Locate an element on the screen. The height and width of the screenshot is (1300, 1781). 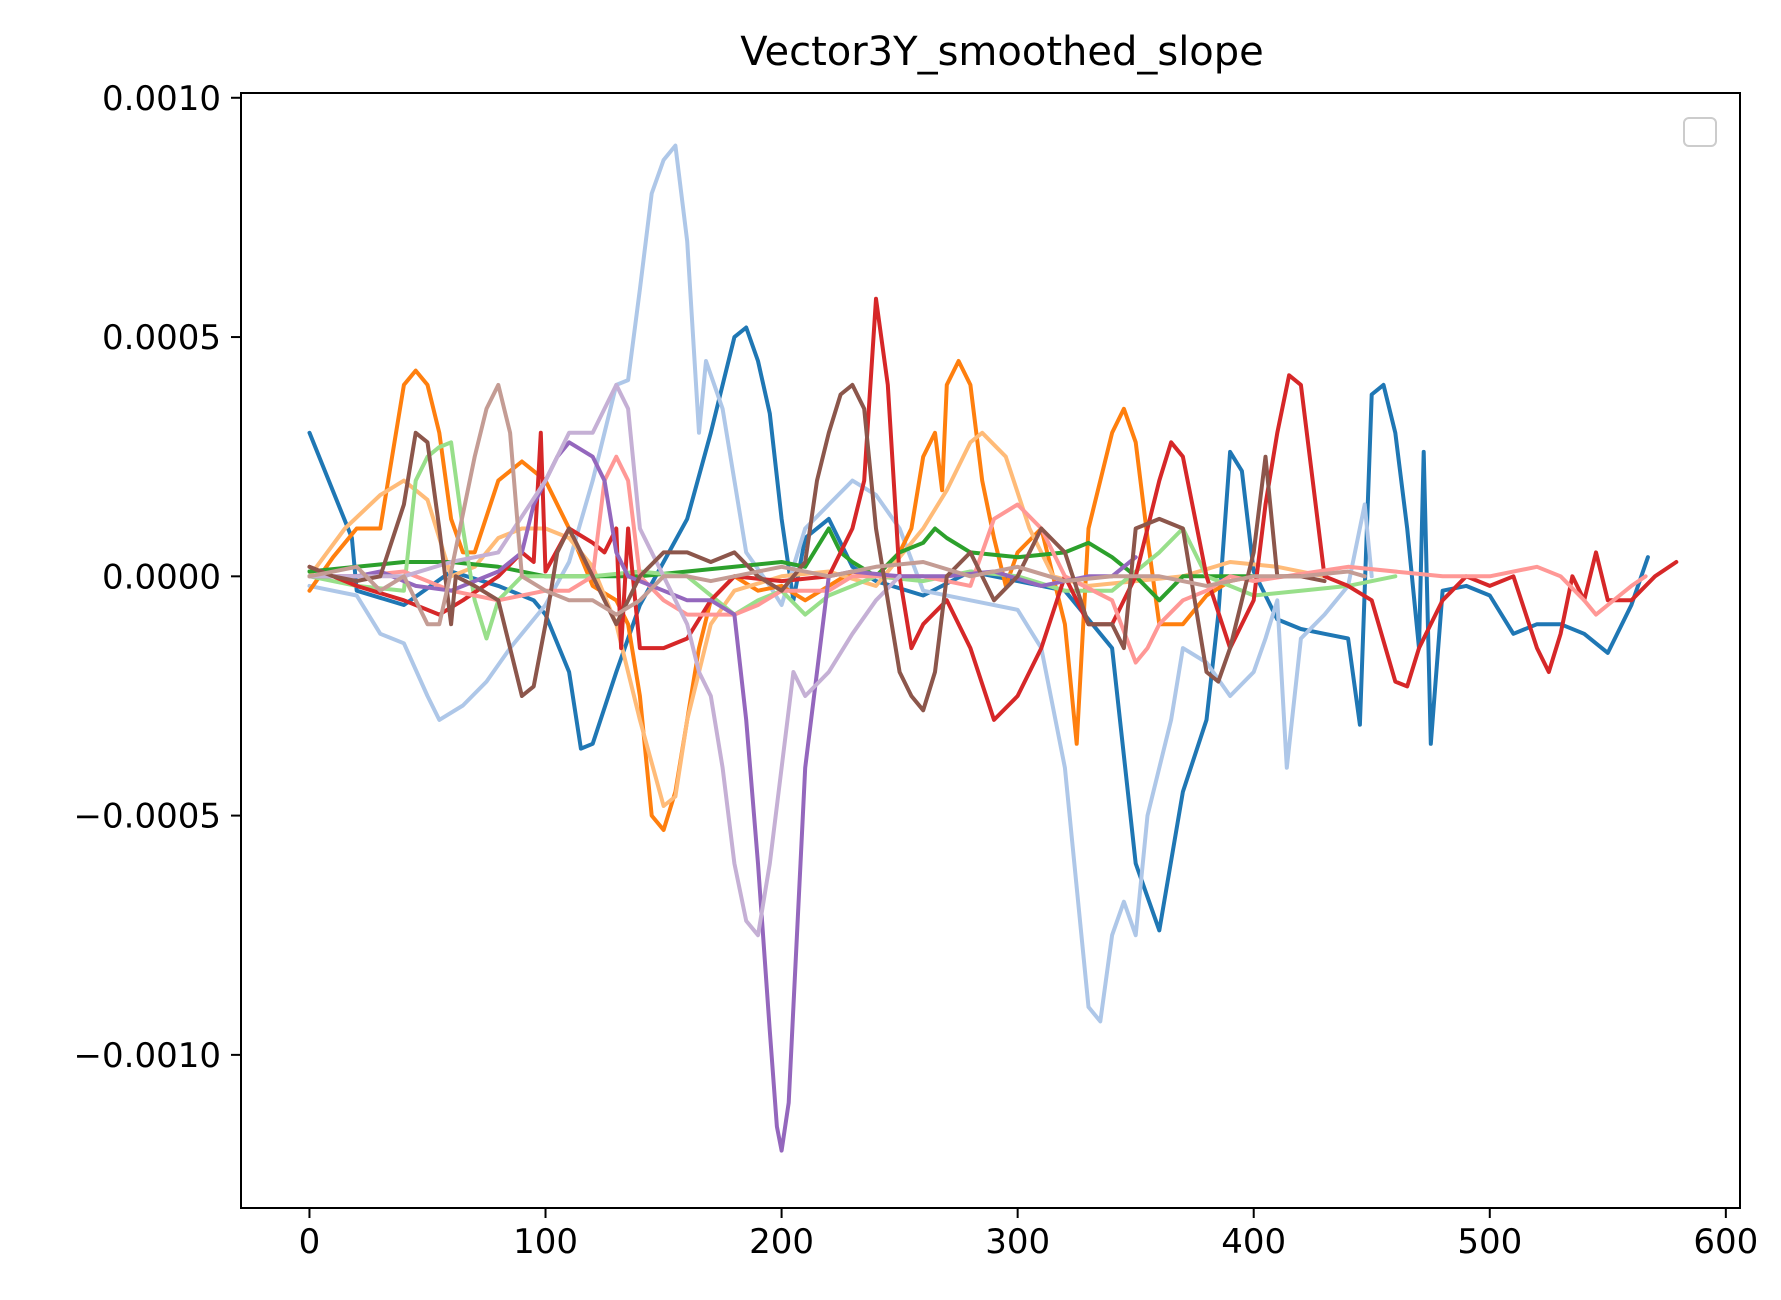
chart-title: Vector3Y_smoothed_slope is located at coordinates (1002, 52).